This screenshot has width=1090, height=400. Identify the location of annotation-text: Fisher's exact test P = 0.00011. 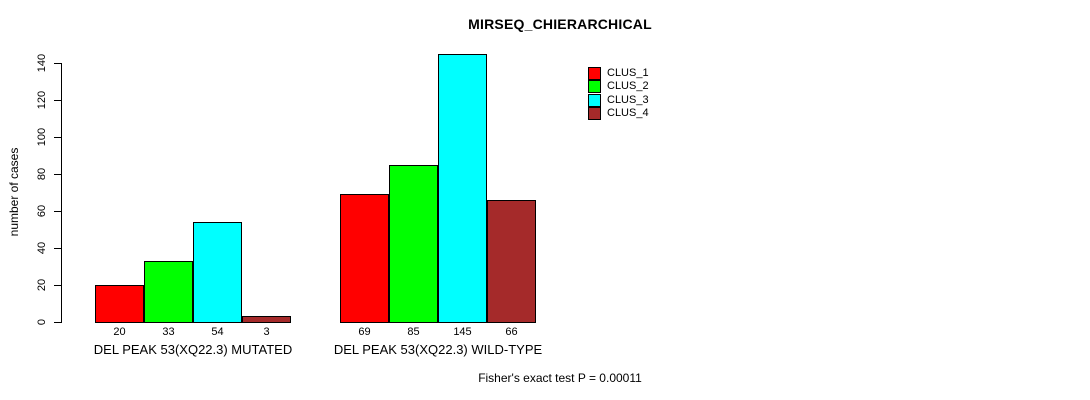
(560, 378).